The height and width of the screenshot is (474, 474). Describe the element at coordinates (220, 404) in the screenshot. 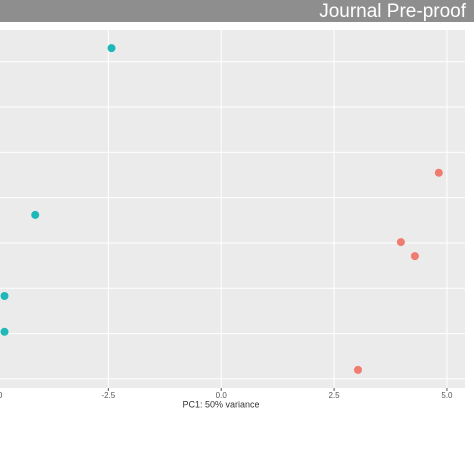

I see `x-axis-label: PC1: 50% variance` at that location.